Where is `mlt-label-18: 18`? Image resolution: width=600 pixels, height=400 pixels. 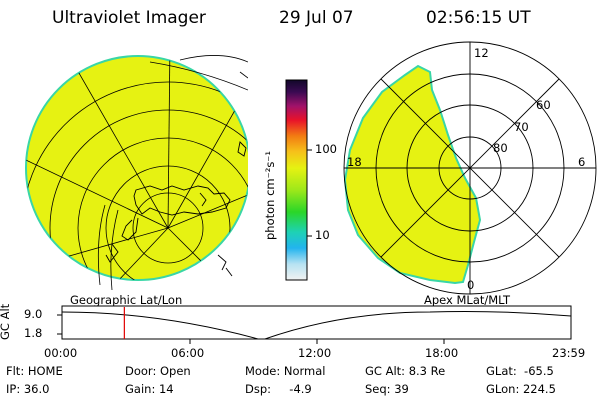 mlt-label-18: 18 is located at coordinates (354, 162).